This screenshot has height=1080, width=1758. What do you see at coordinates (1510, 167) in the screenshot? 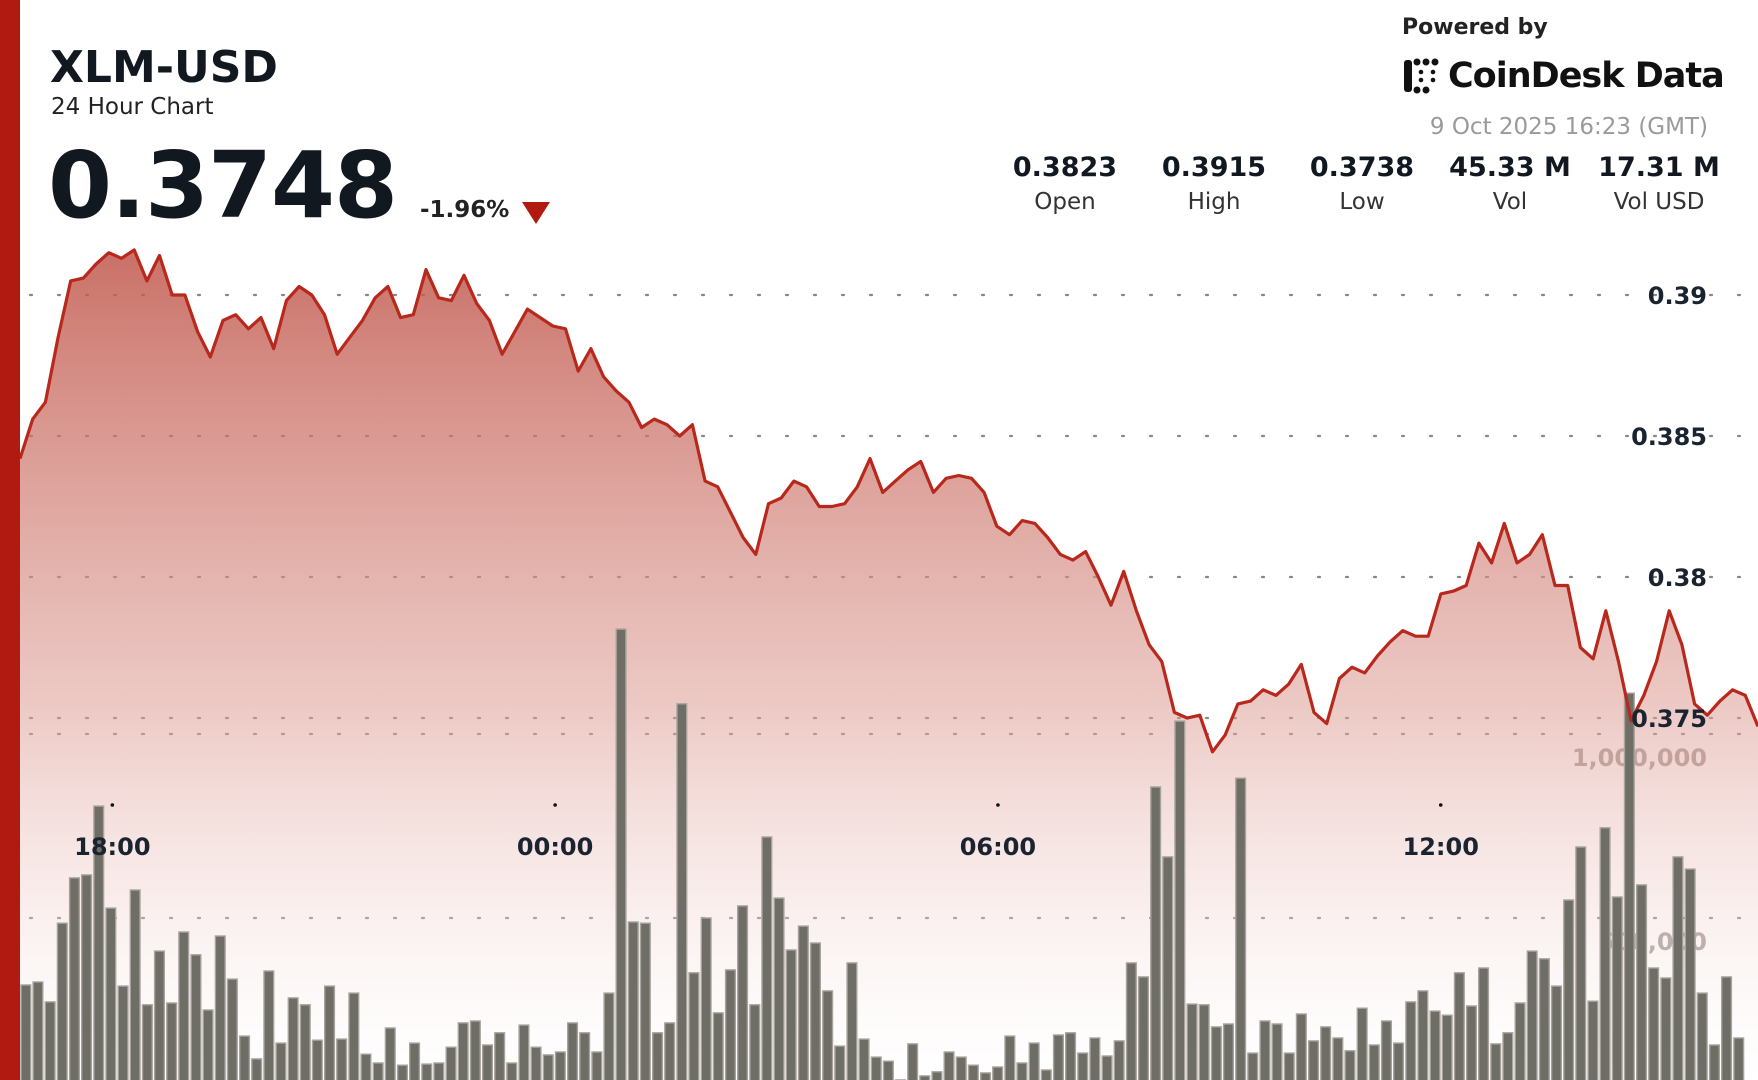
I see `stat-value: 45.33 M` at bounding box center [1510, 167].